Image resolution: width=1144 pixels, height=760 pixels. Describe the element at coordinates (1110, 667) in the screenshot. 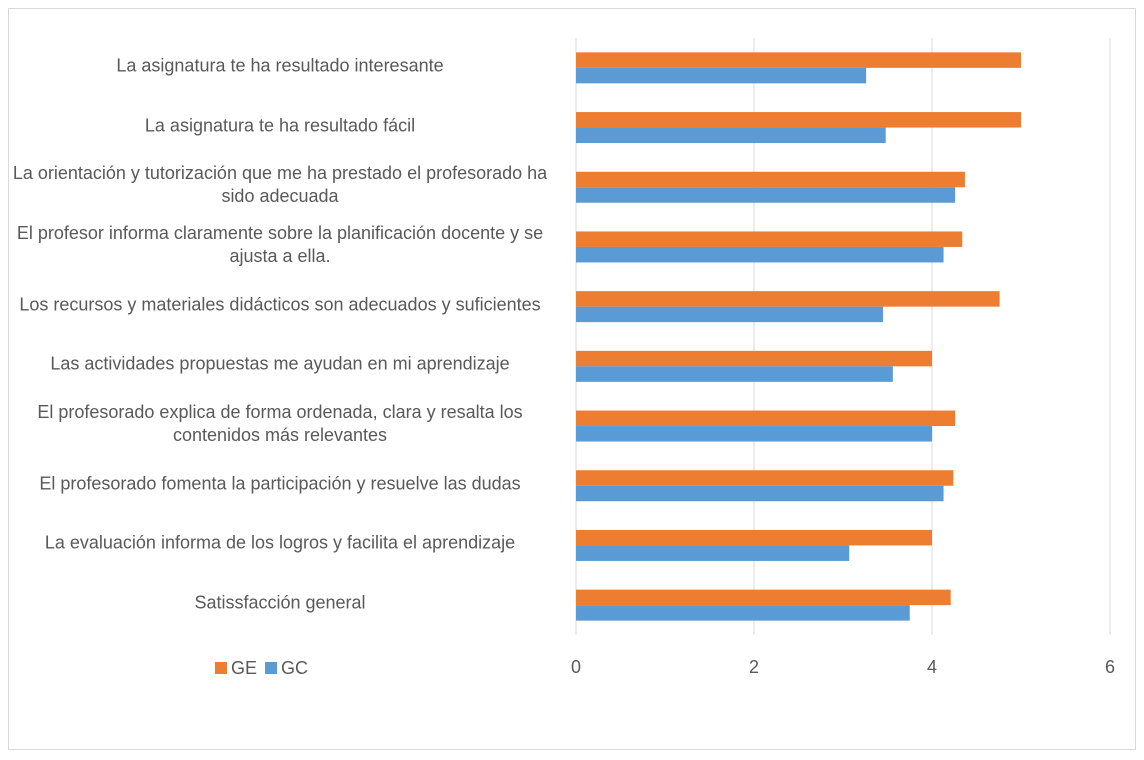

I see `x-tick-label: 6` at that location.